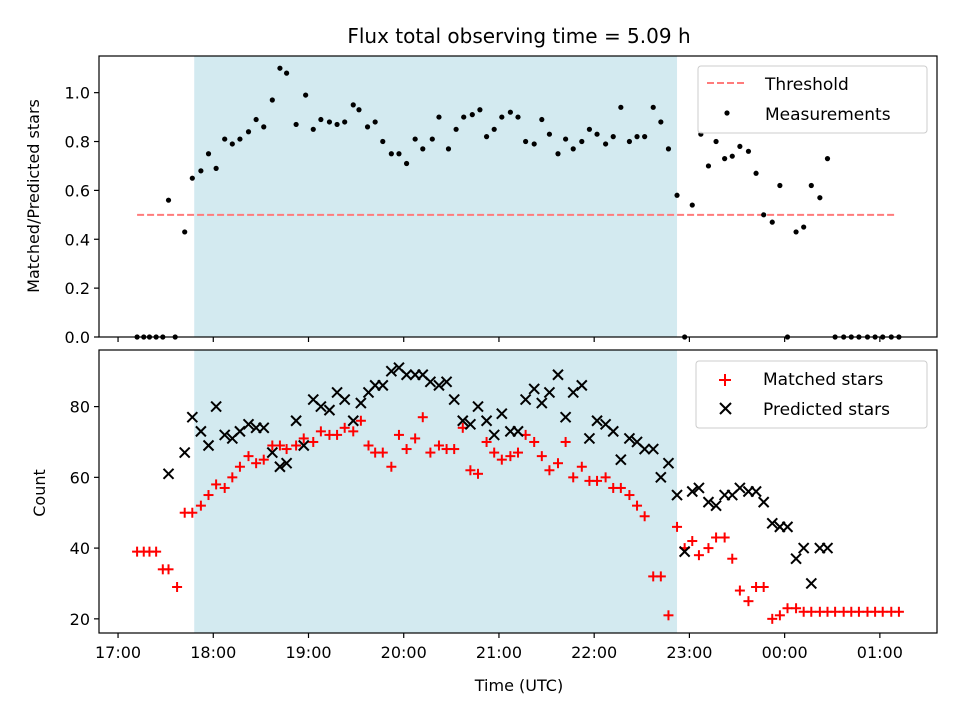 The image size is (960, 720). I want to click on predicted-legend-label: Predicted stars, so click(826, 410).